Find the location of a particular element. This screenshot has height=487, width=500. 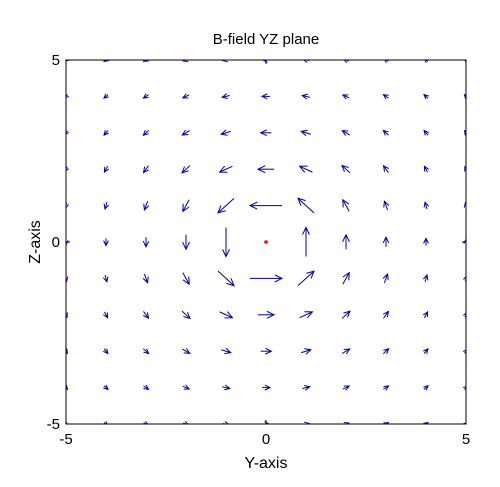

x-axis-label: Y-axis is located at coordinates (266, 463).